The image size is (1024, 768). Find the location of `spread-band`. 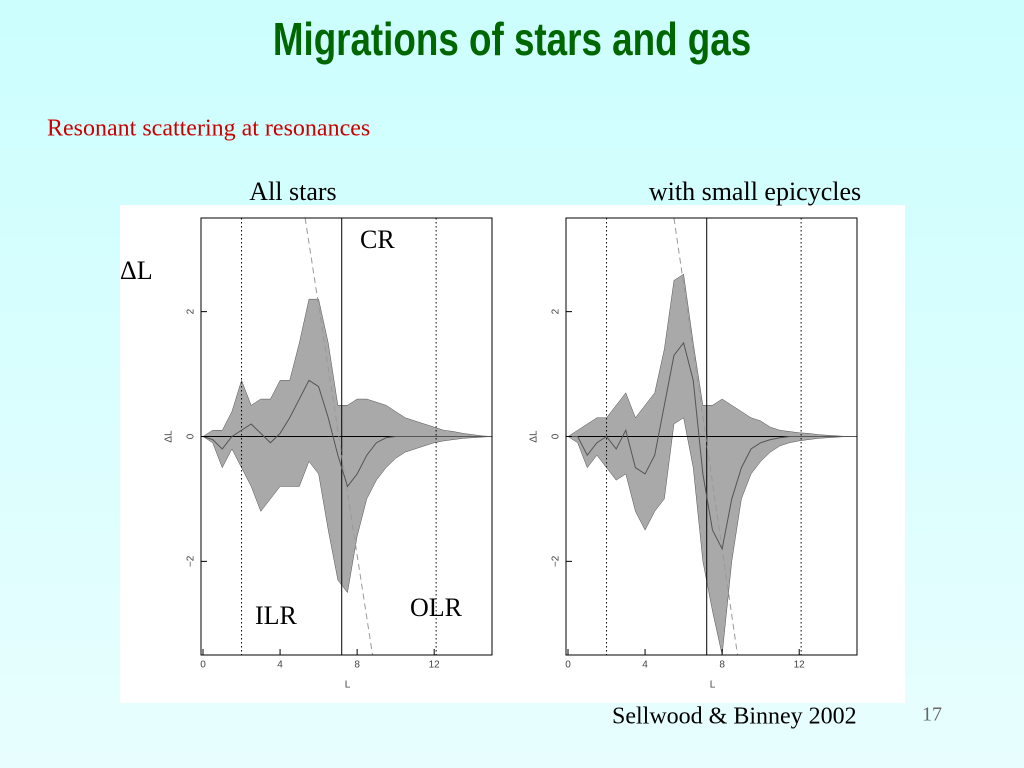

spread-band is located at coordinates (712, 464).